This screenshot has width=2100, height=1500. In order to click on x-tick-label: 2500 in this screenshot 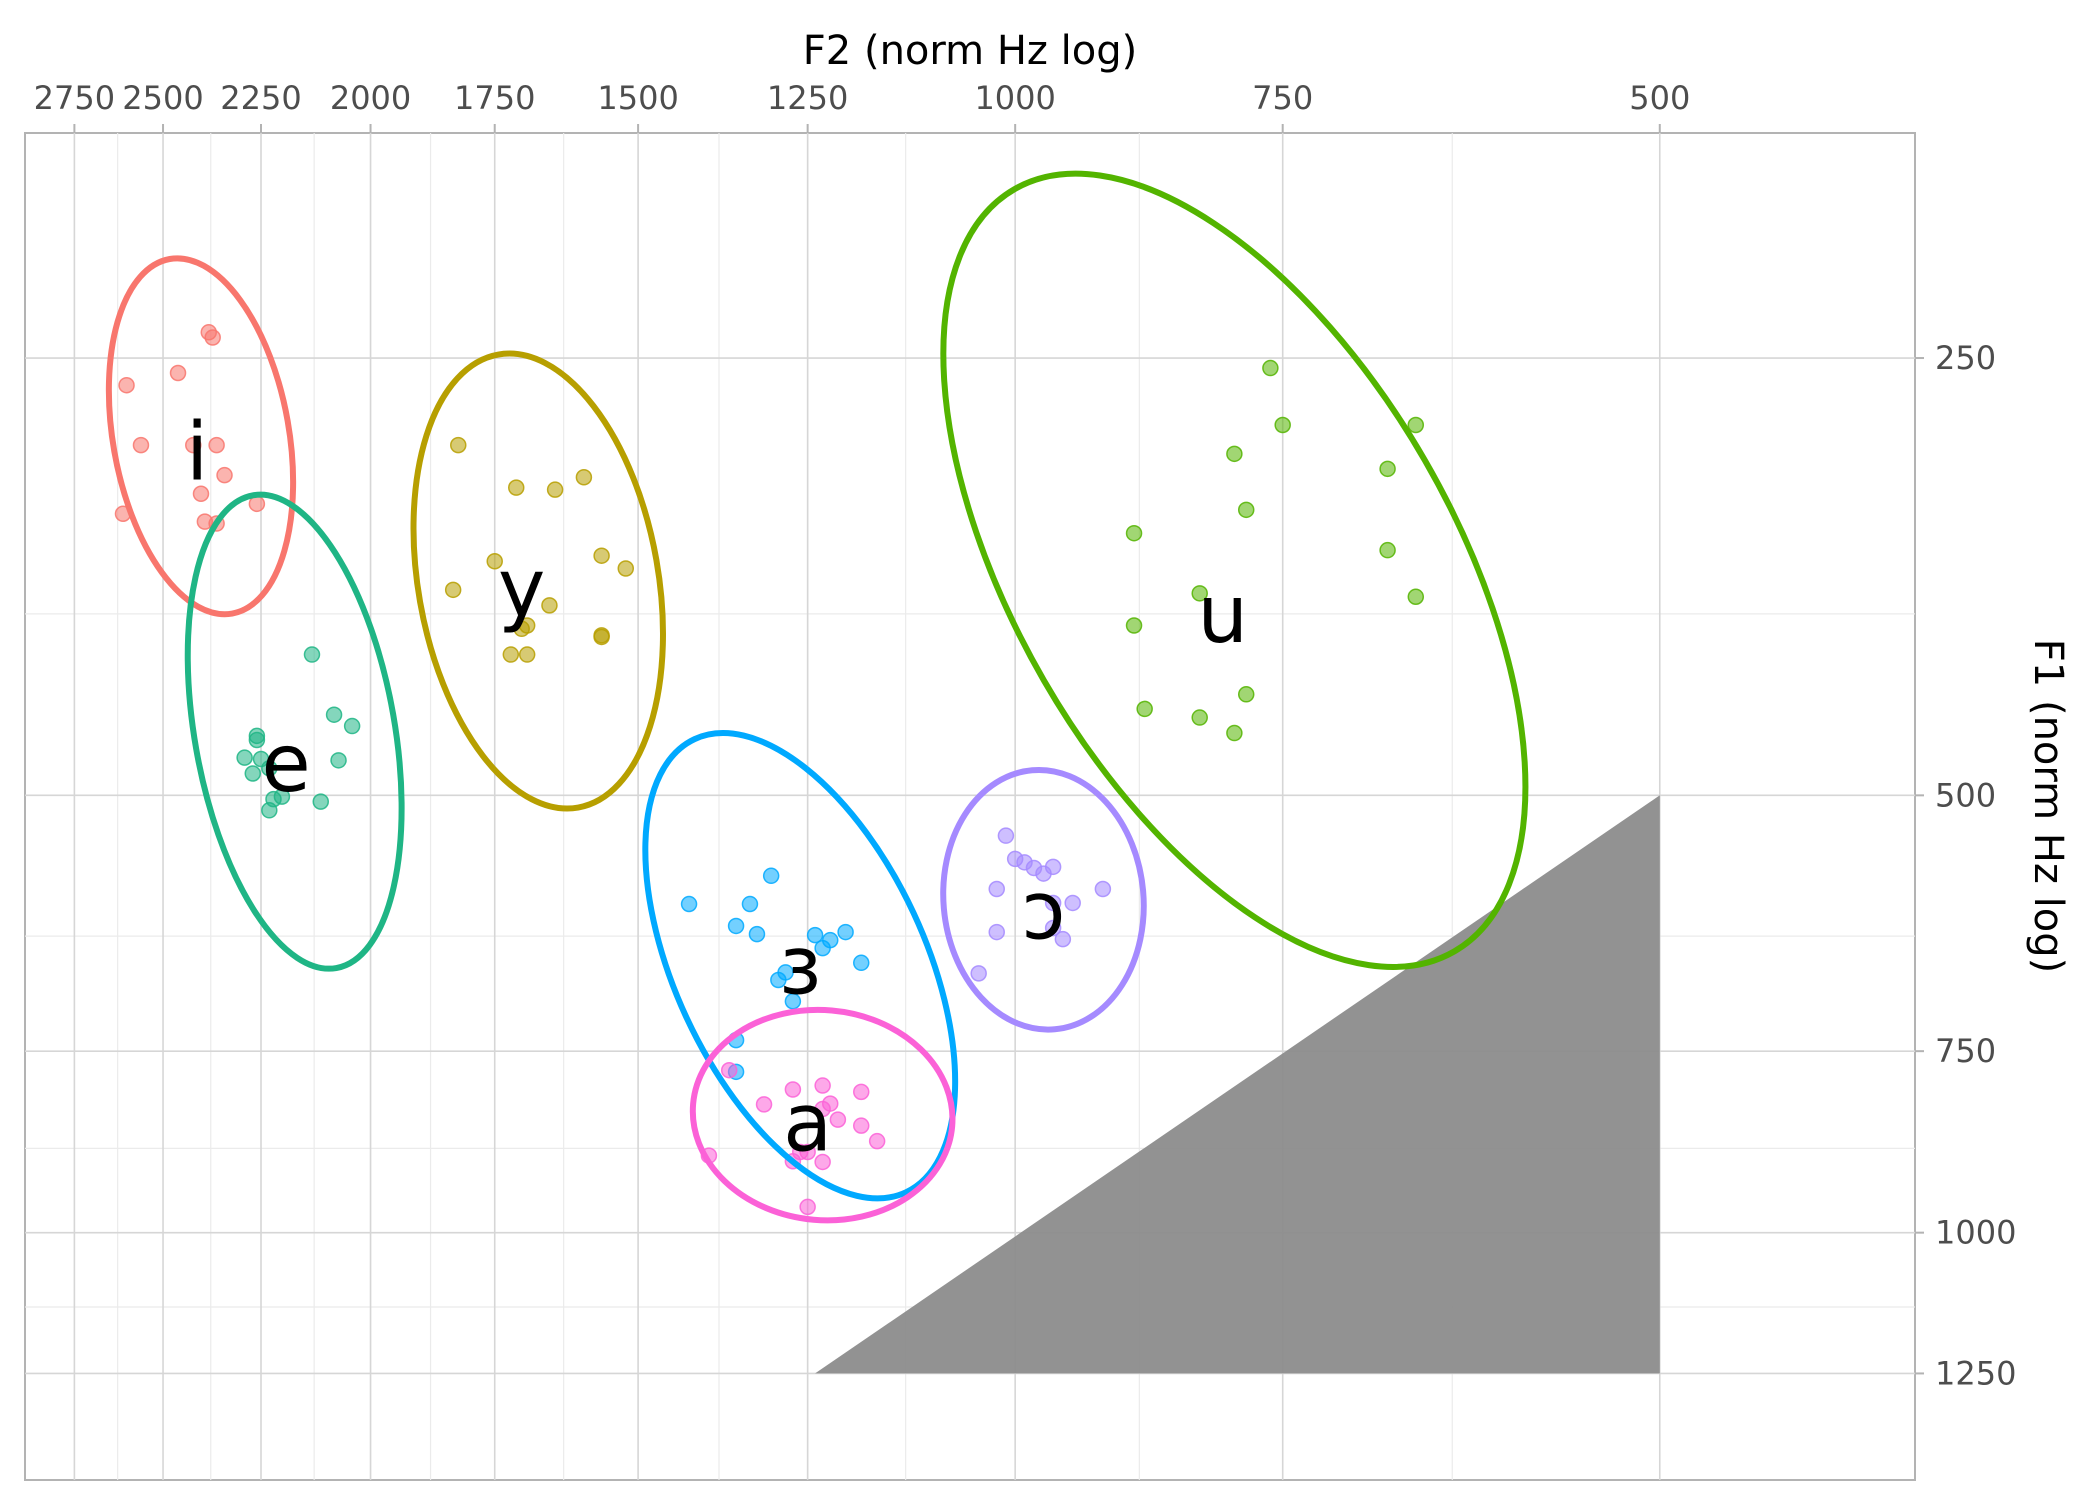, I will do `click(162, 98)`.